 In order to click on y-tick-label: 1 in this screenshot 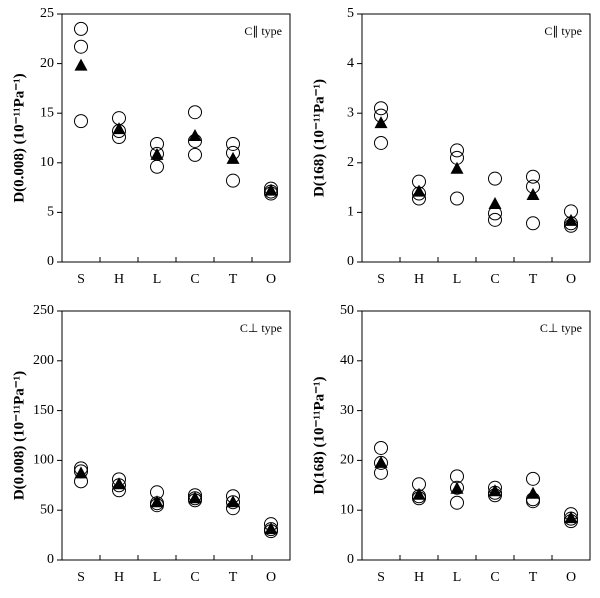, I will do `click(350, 212)`.